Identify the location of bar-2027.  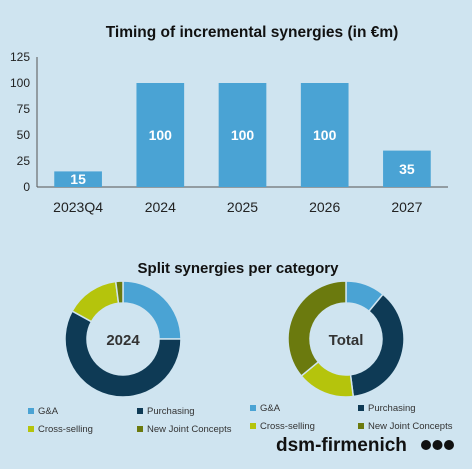
(407, 168).